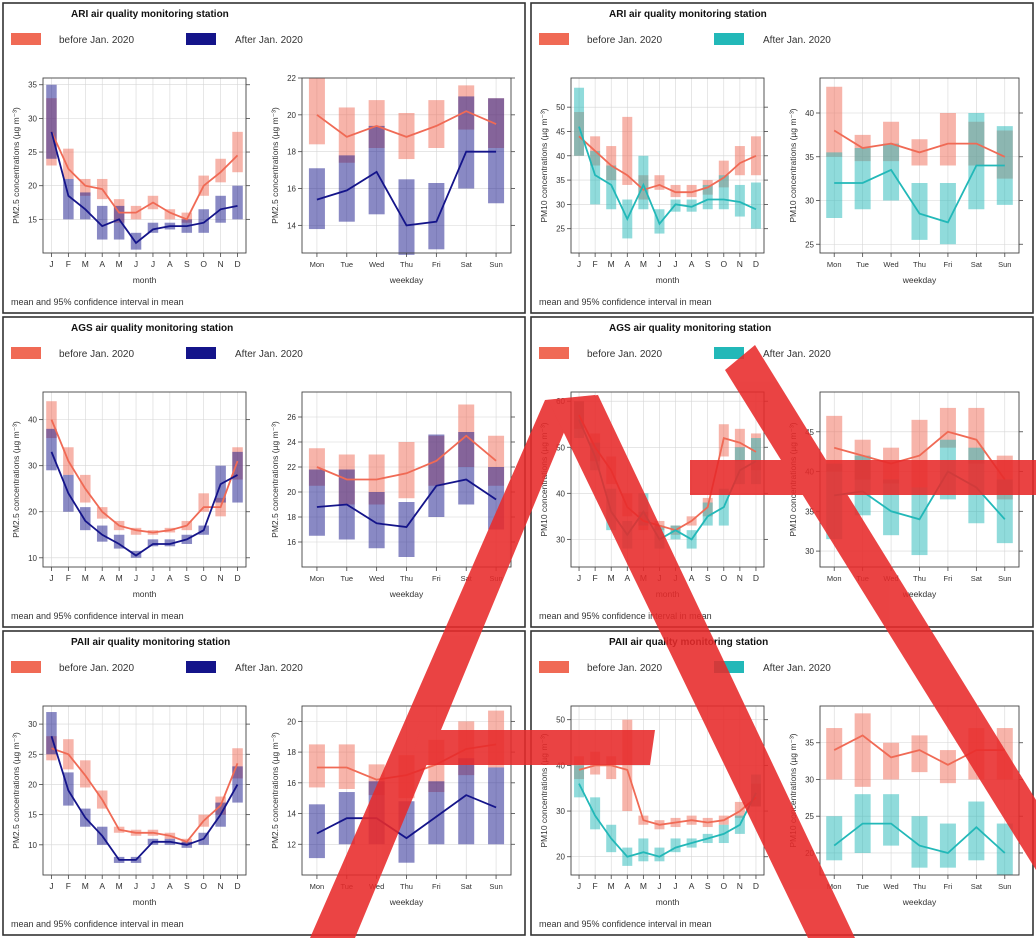 The image size is (1036, 943). What do you see at coordinates (809, 157) in the screenshot?
I see `y-tick-label: 35` at bounding box center [809, 157].